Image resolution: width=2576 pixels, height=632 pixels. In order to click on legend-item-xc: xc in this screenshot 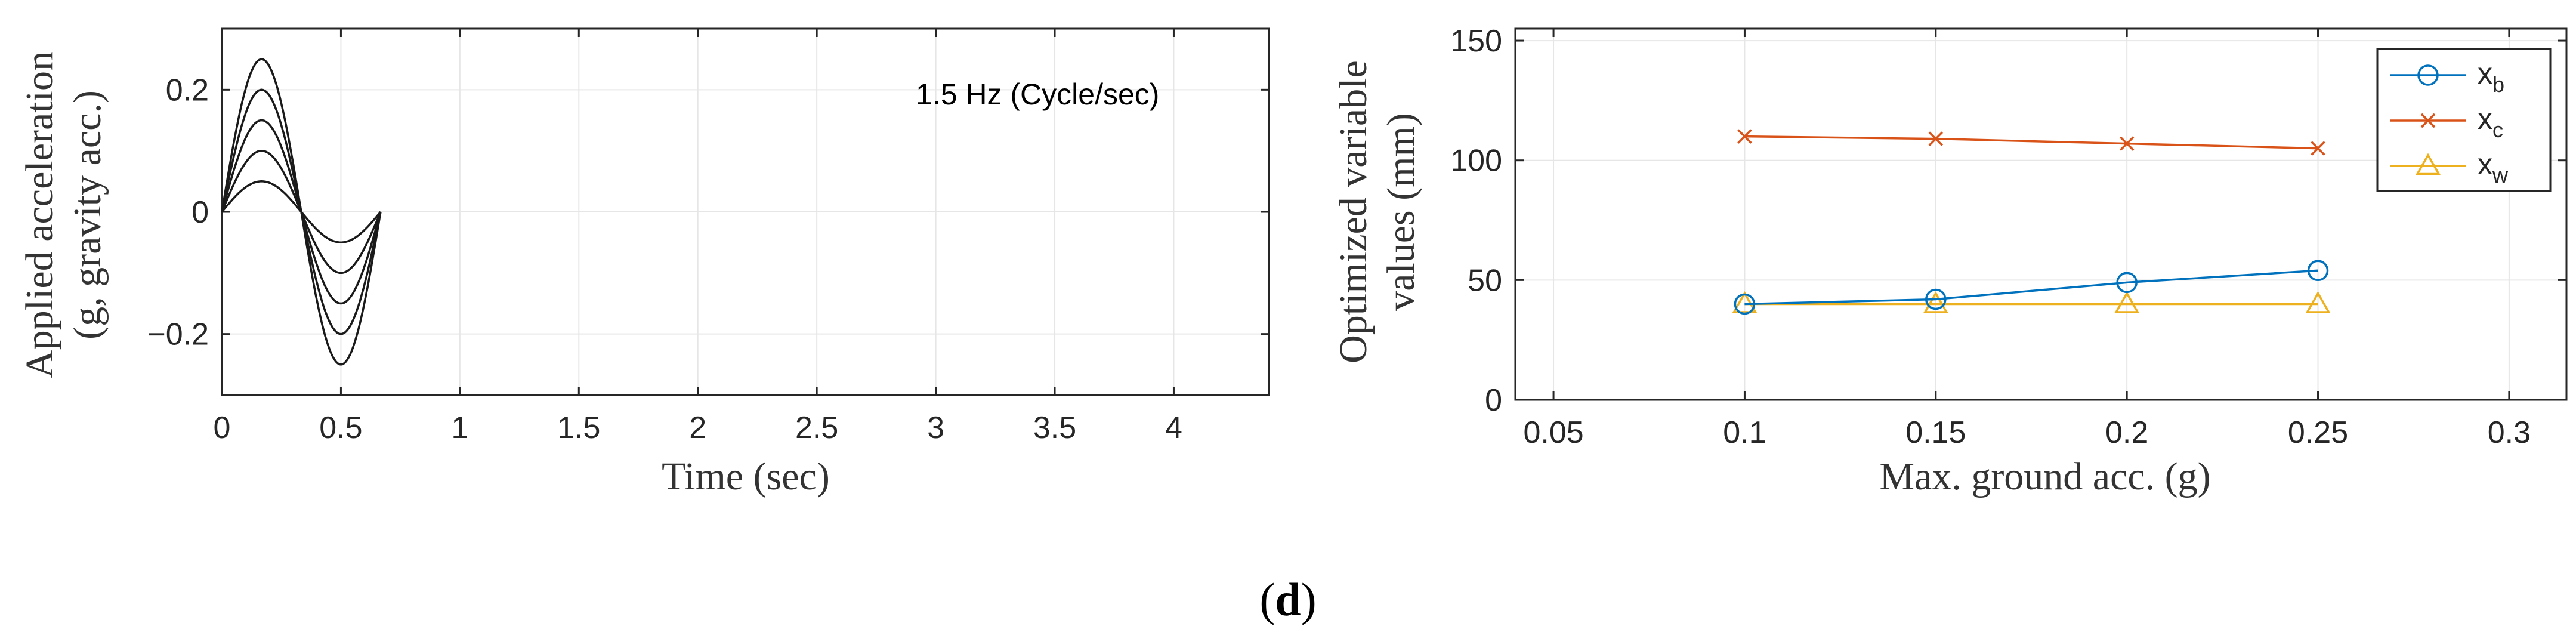, I will do `click(2446, 122)`.